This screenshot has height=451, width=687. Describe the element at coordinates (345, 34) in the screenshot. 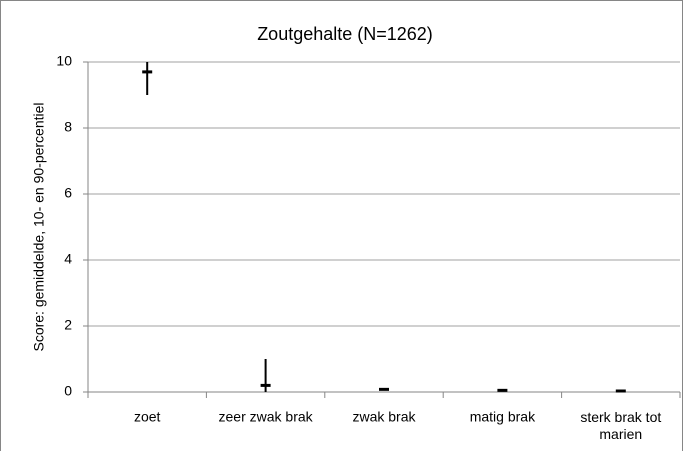

I see `chart-title: Zoutgehalte (N=1262)` at that location.